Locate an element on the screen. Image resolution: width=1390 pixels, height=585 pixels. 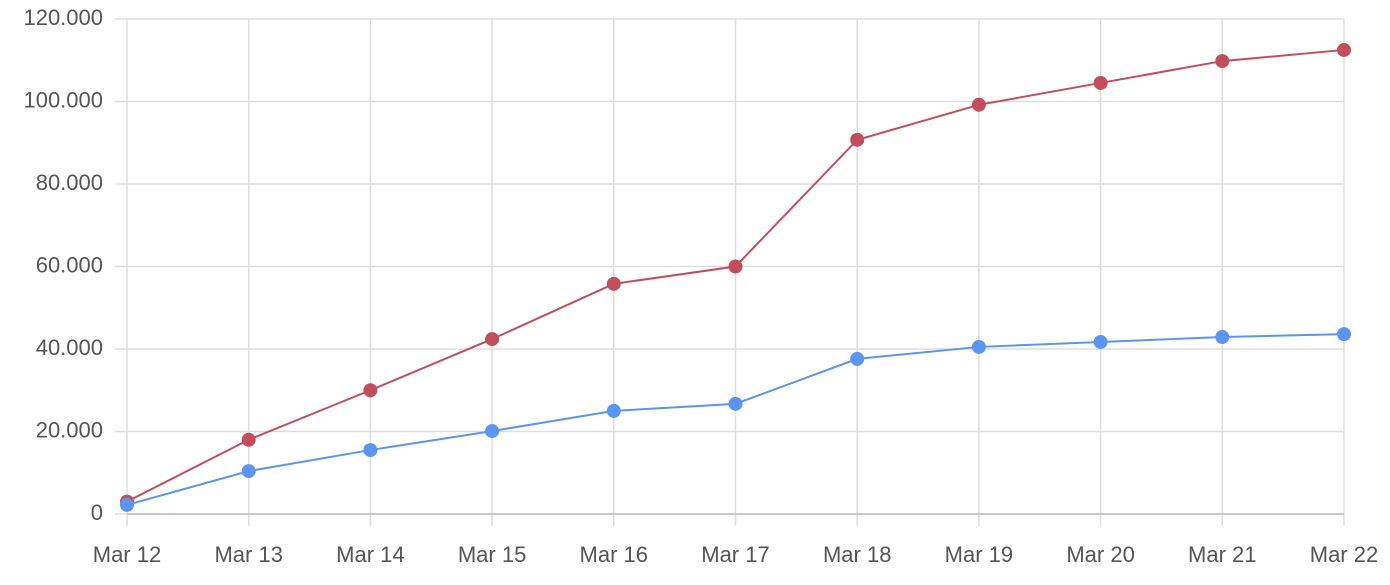
x-tick-label: Mar 19 is located at coordinates (979, 554).